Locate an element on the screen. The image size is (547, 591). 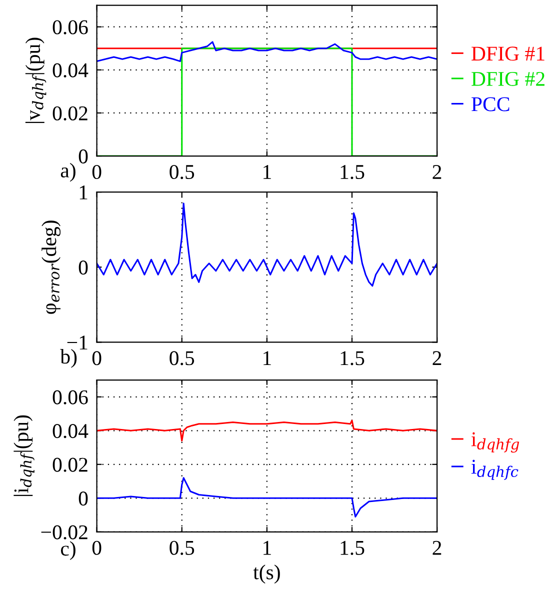
y-axis-title: |v$_{dqhf}$|(pu) is located at coordinates (35, 80).